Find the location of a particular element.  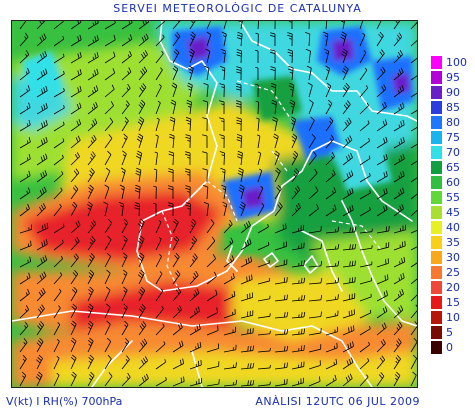

legend-label: 80 is located at coordinates (453, 122).